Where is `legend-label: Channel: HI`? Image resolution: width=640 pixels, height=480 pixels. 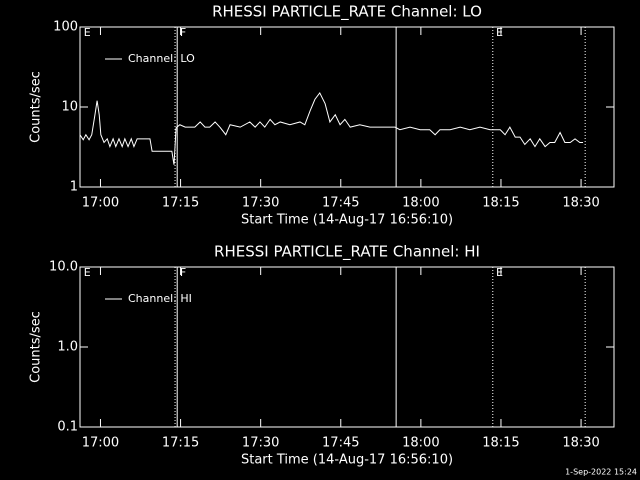 legend-label: Channel: HI is located at coordinates (160, 298).